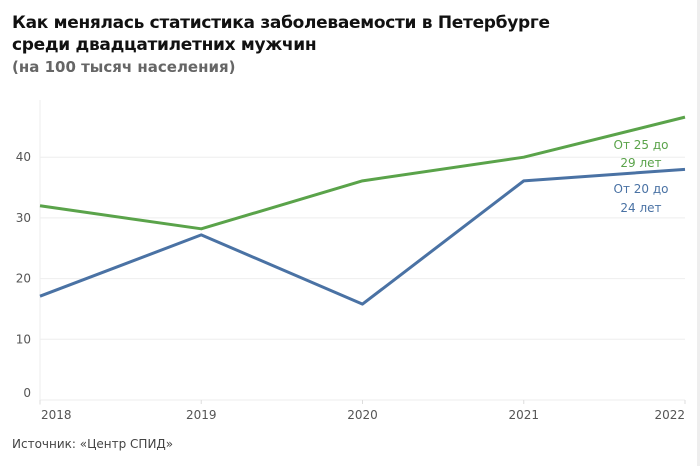  Describe the element at coordinates (23, 279) in the screenshot. I see `y-tick-label: 20` at that location.